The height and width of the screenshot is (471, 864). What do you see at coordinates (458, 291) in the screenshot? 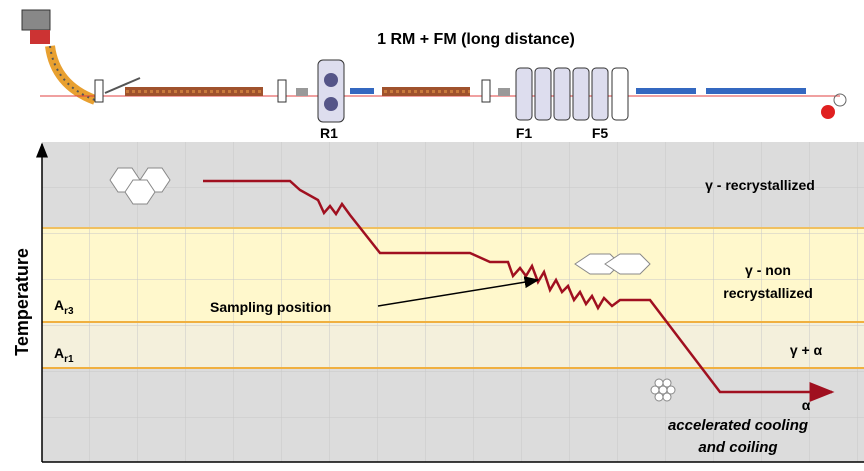
I see `annotation-arrow` at bounding box center [458, 291].